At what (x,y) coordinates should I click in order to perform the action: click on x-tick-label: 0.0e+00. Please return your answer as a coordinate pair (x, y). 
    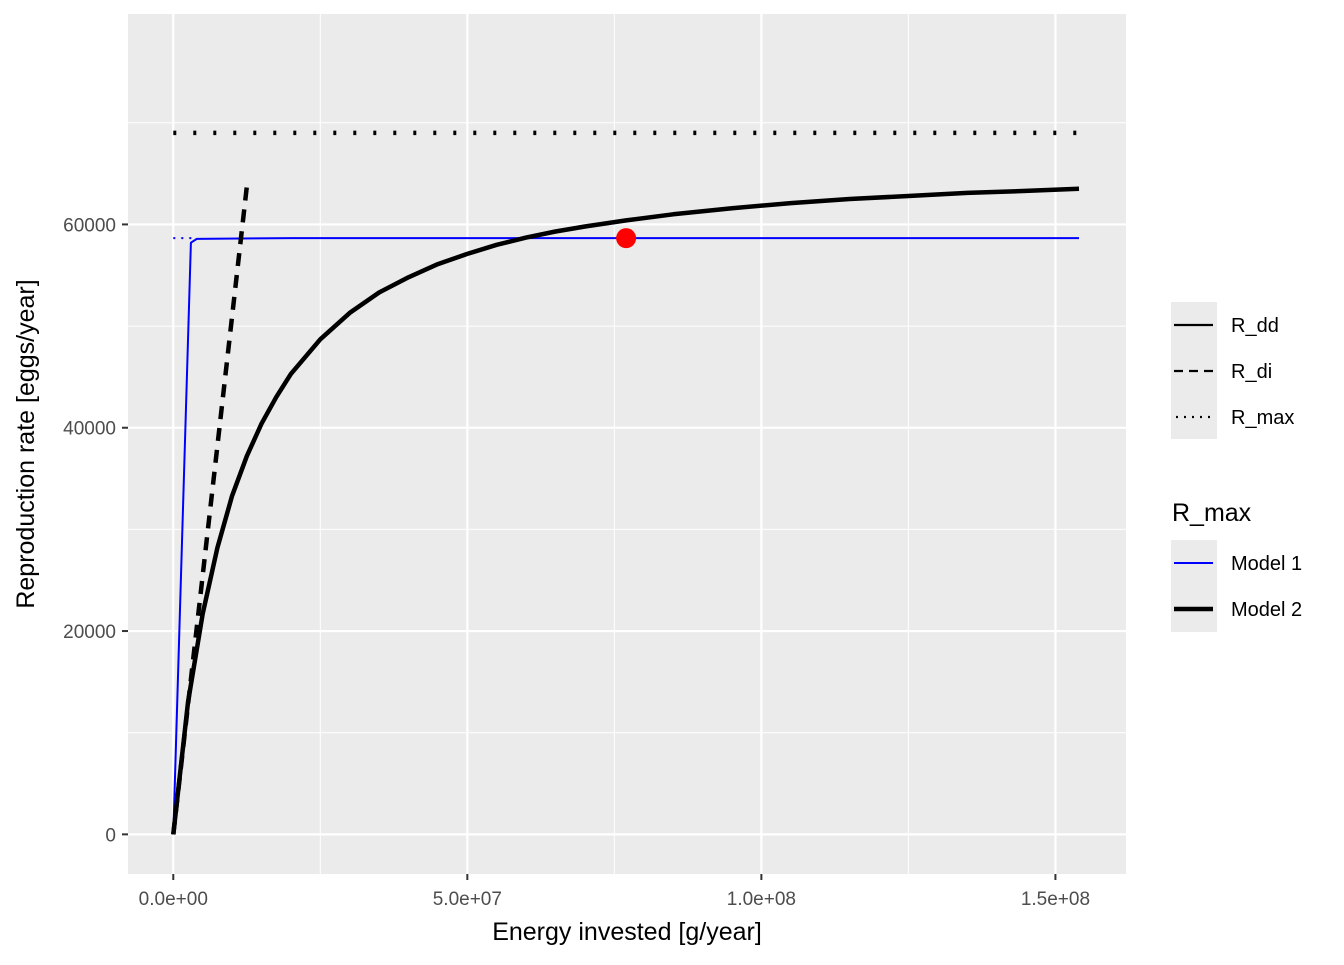
    Looking at the image, I should click on (173, 899).